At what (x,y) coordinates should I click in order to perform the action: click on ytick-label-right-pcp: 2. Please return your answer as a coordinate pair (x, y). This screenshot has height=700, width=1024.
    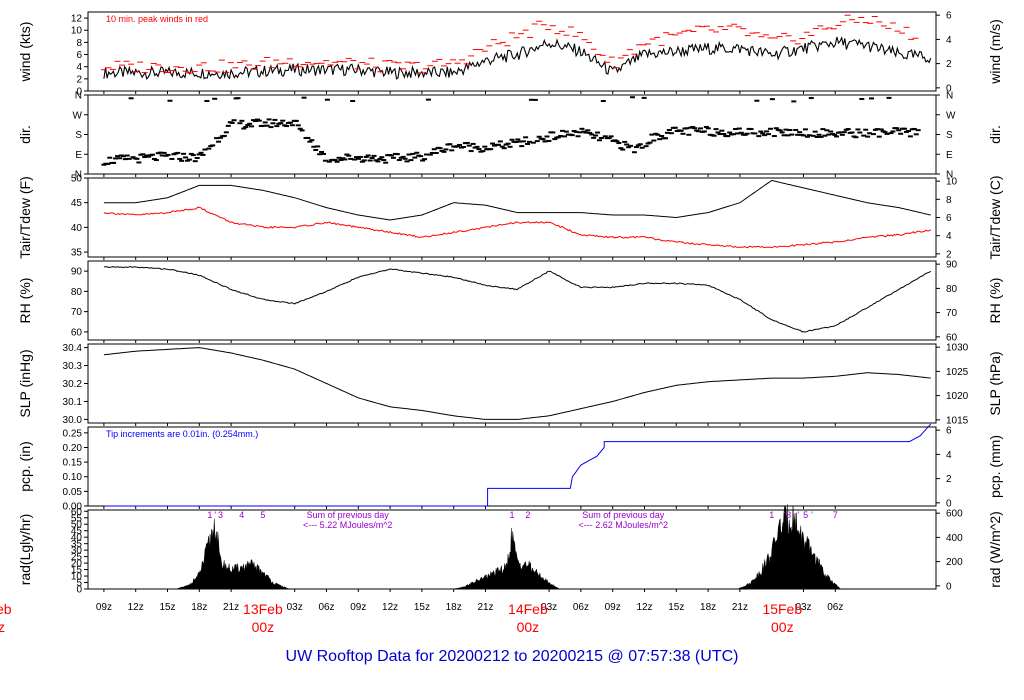
    Looking at the image, I should click on (949, 479).